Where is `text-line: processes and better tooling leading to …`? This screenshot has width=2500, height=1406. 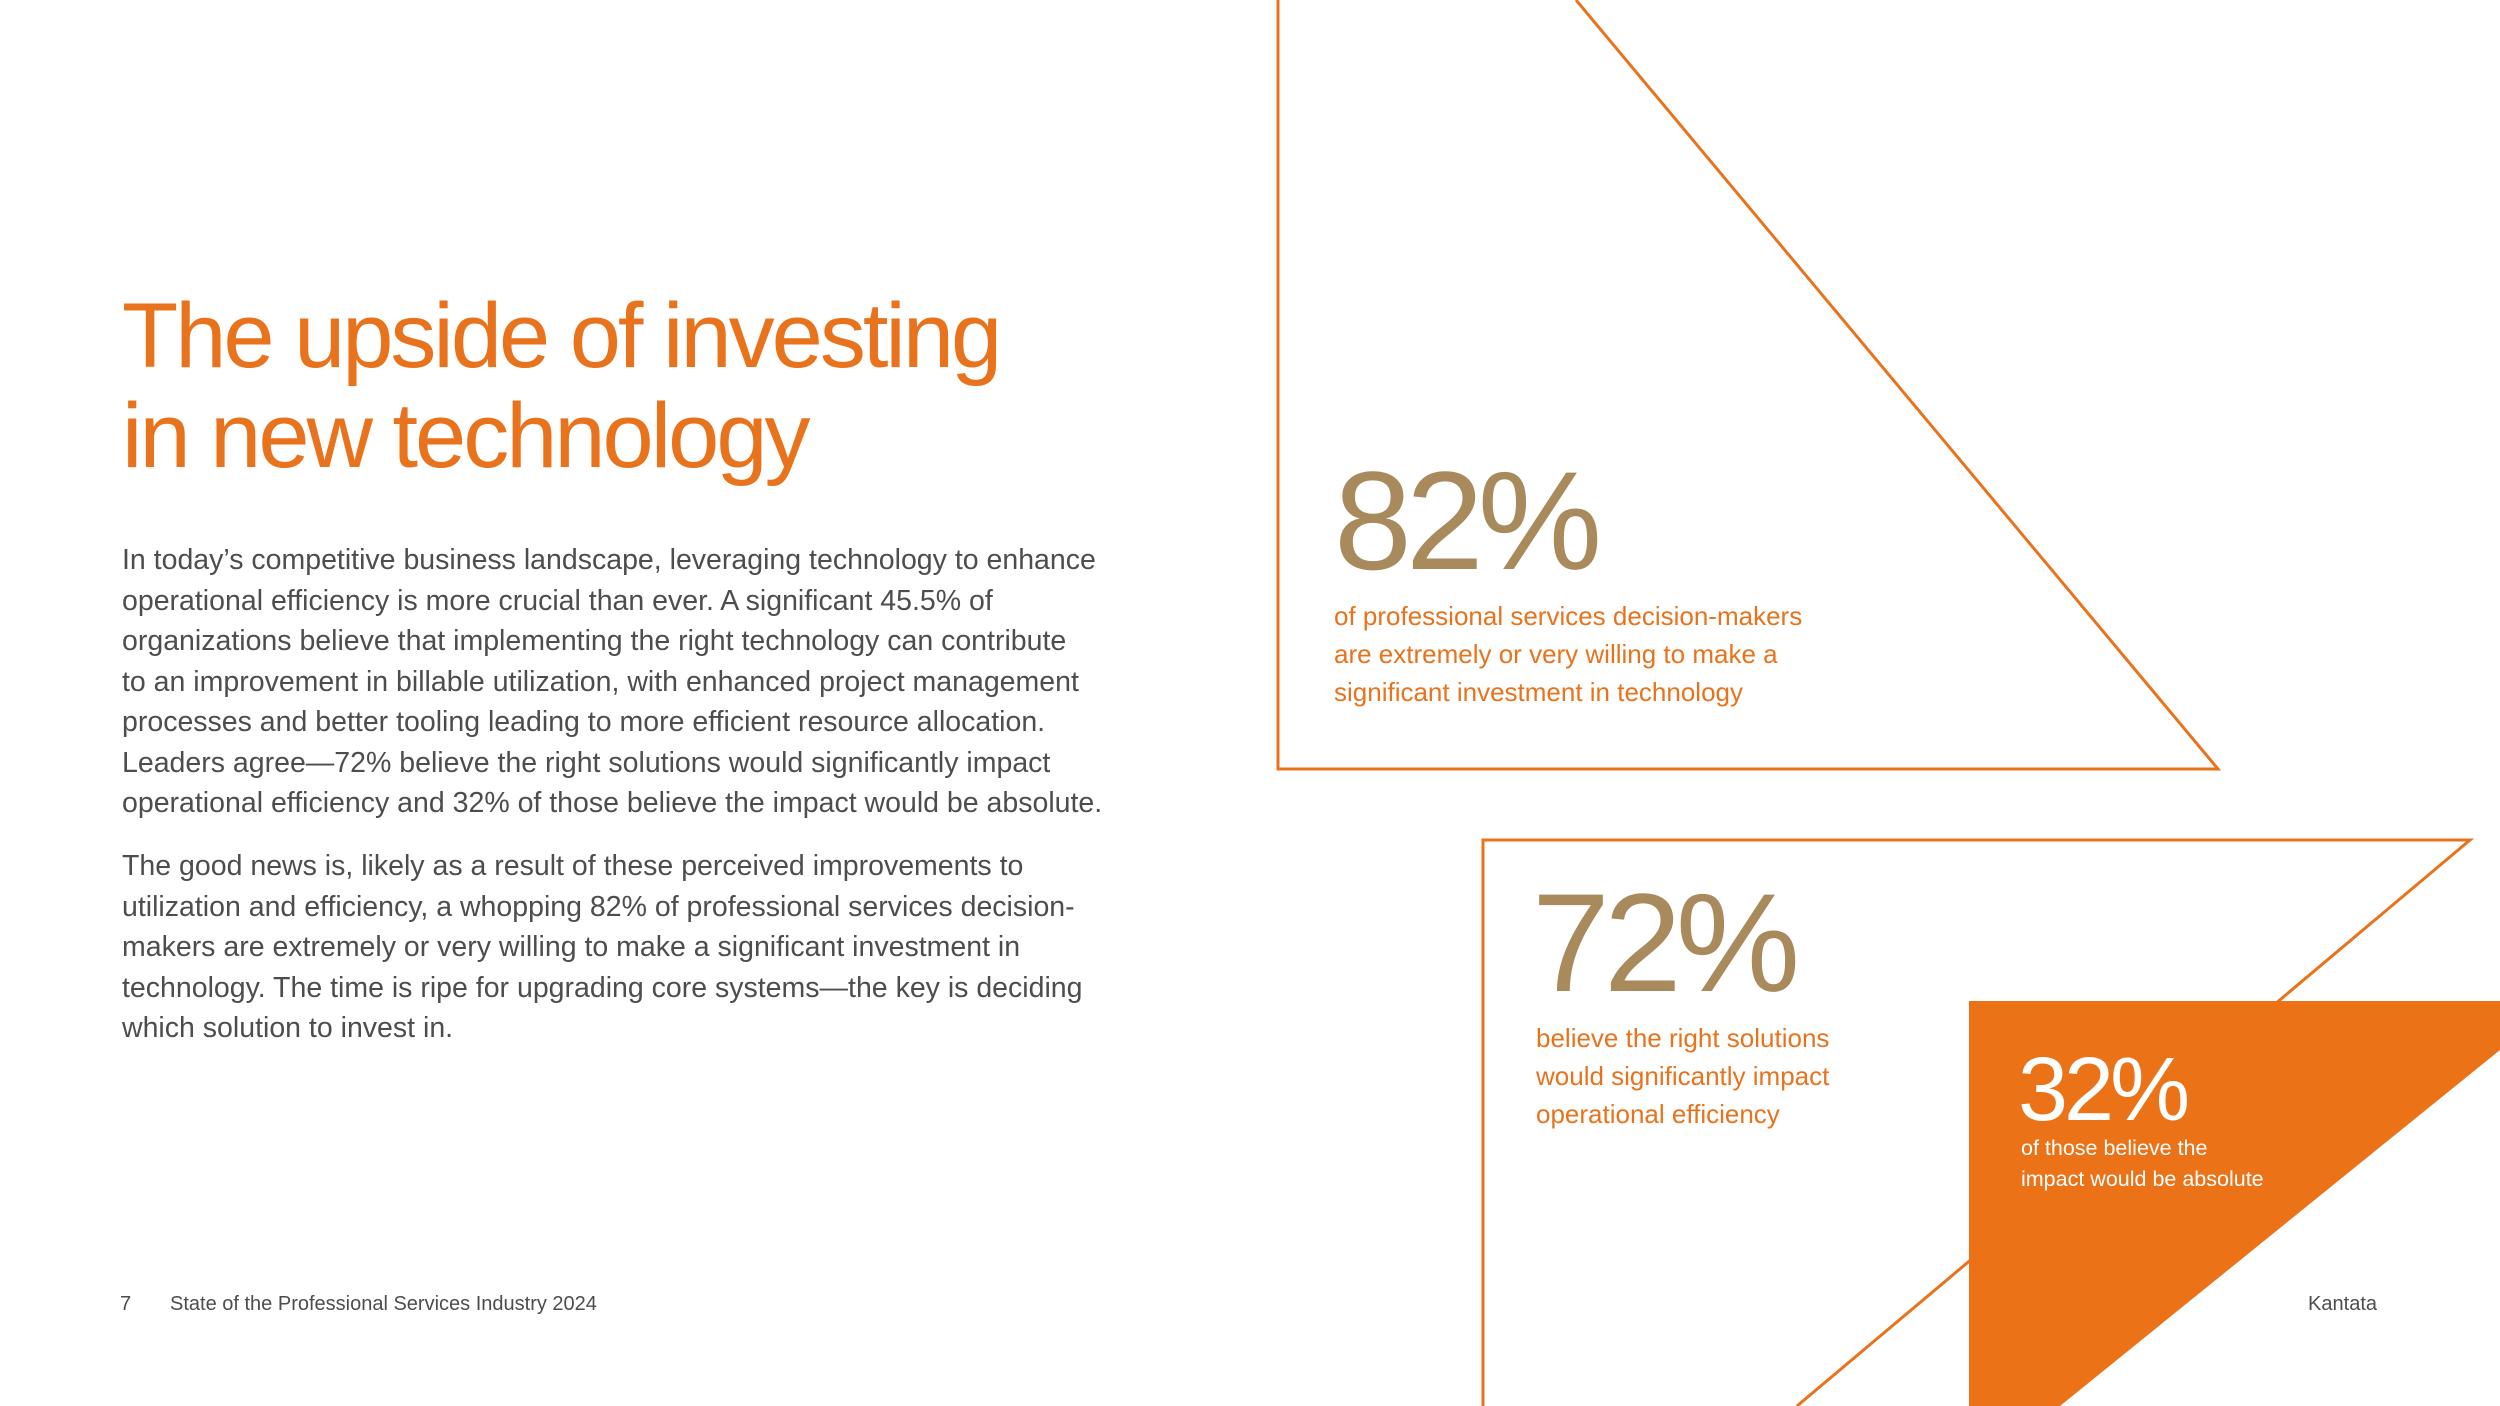
text-line: processes and better tooling leading to … is located at coordinates (584, 722).